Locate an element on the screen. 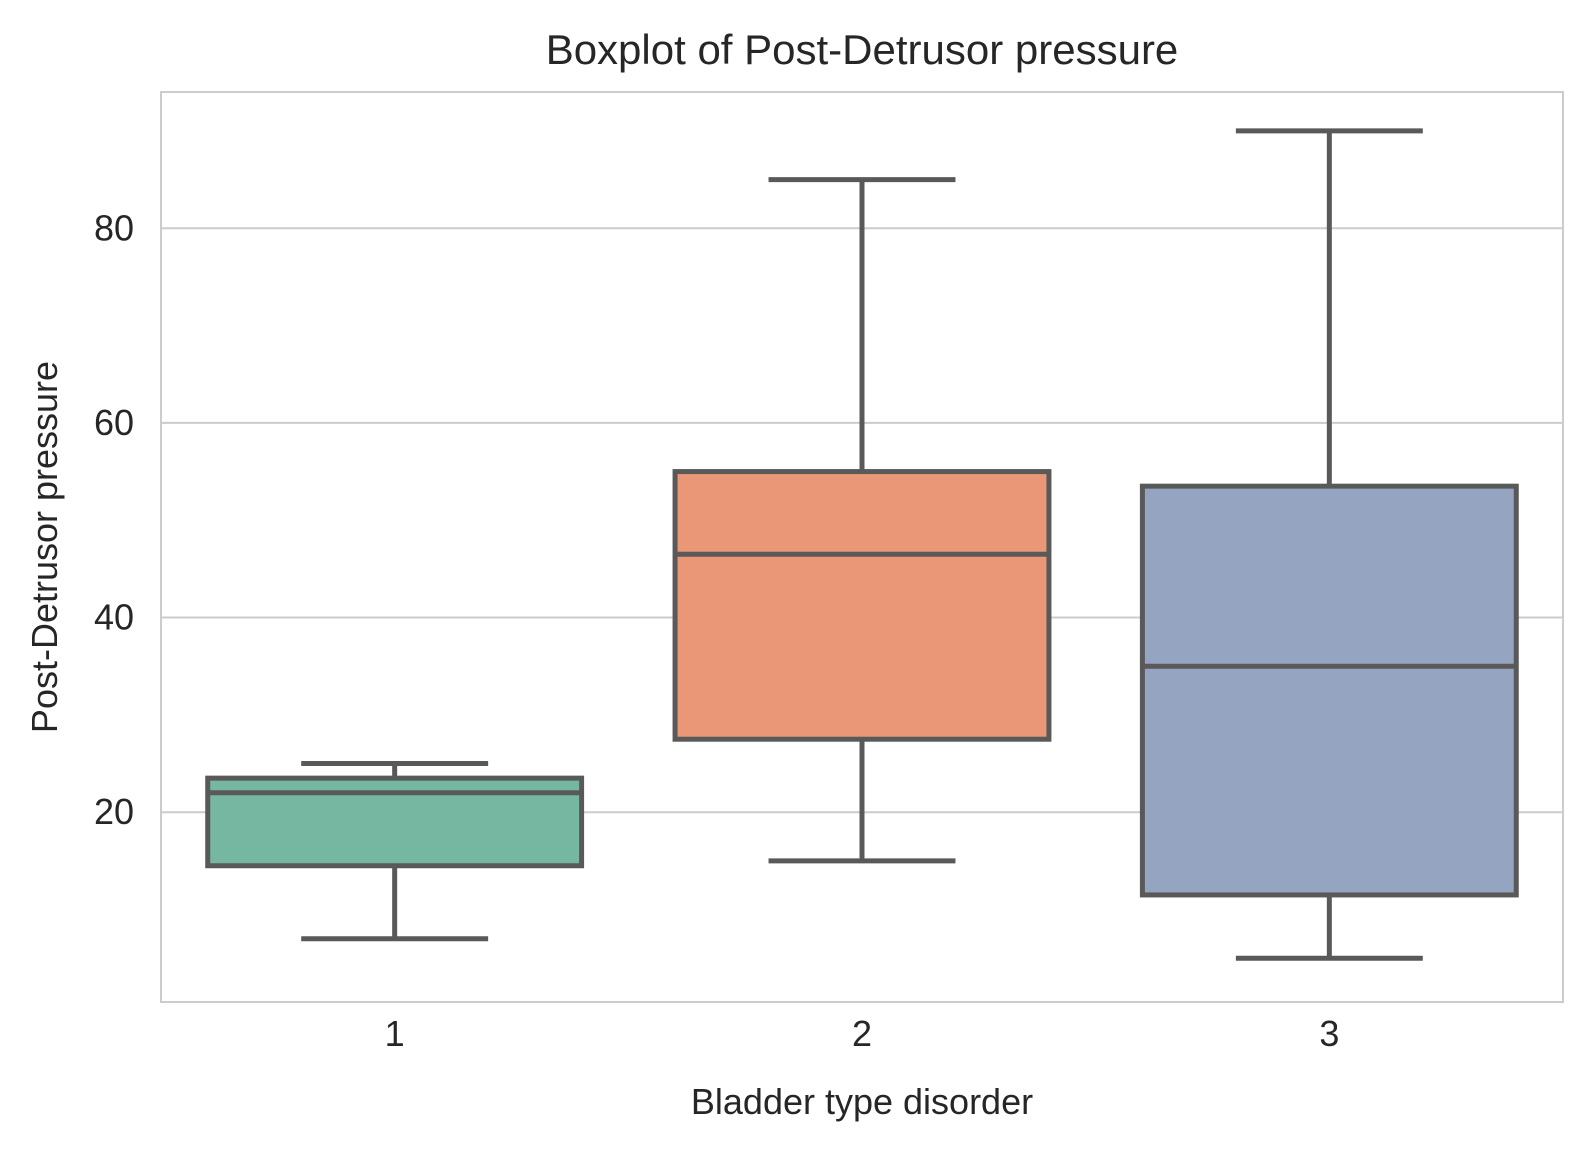  x-tick-label: 2 is located at coordinates (862, 1033).